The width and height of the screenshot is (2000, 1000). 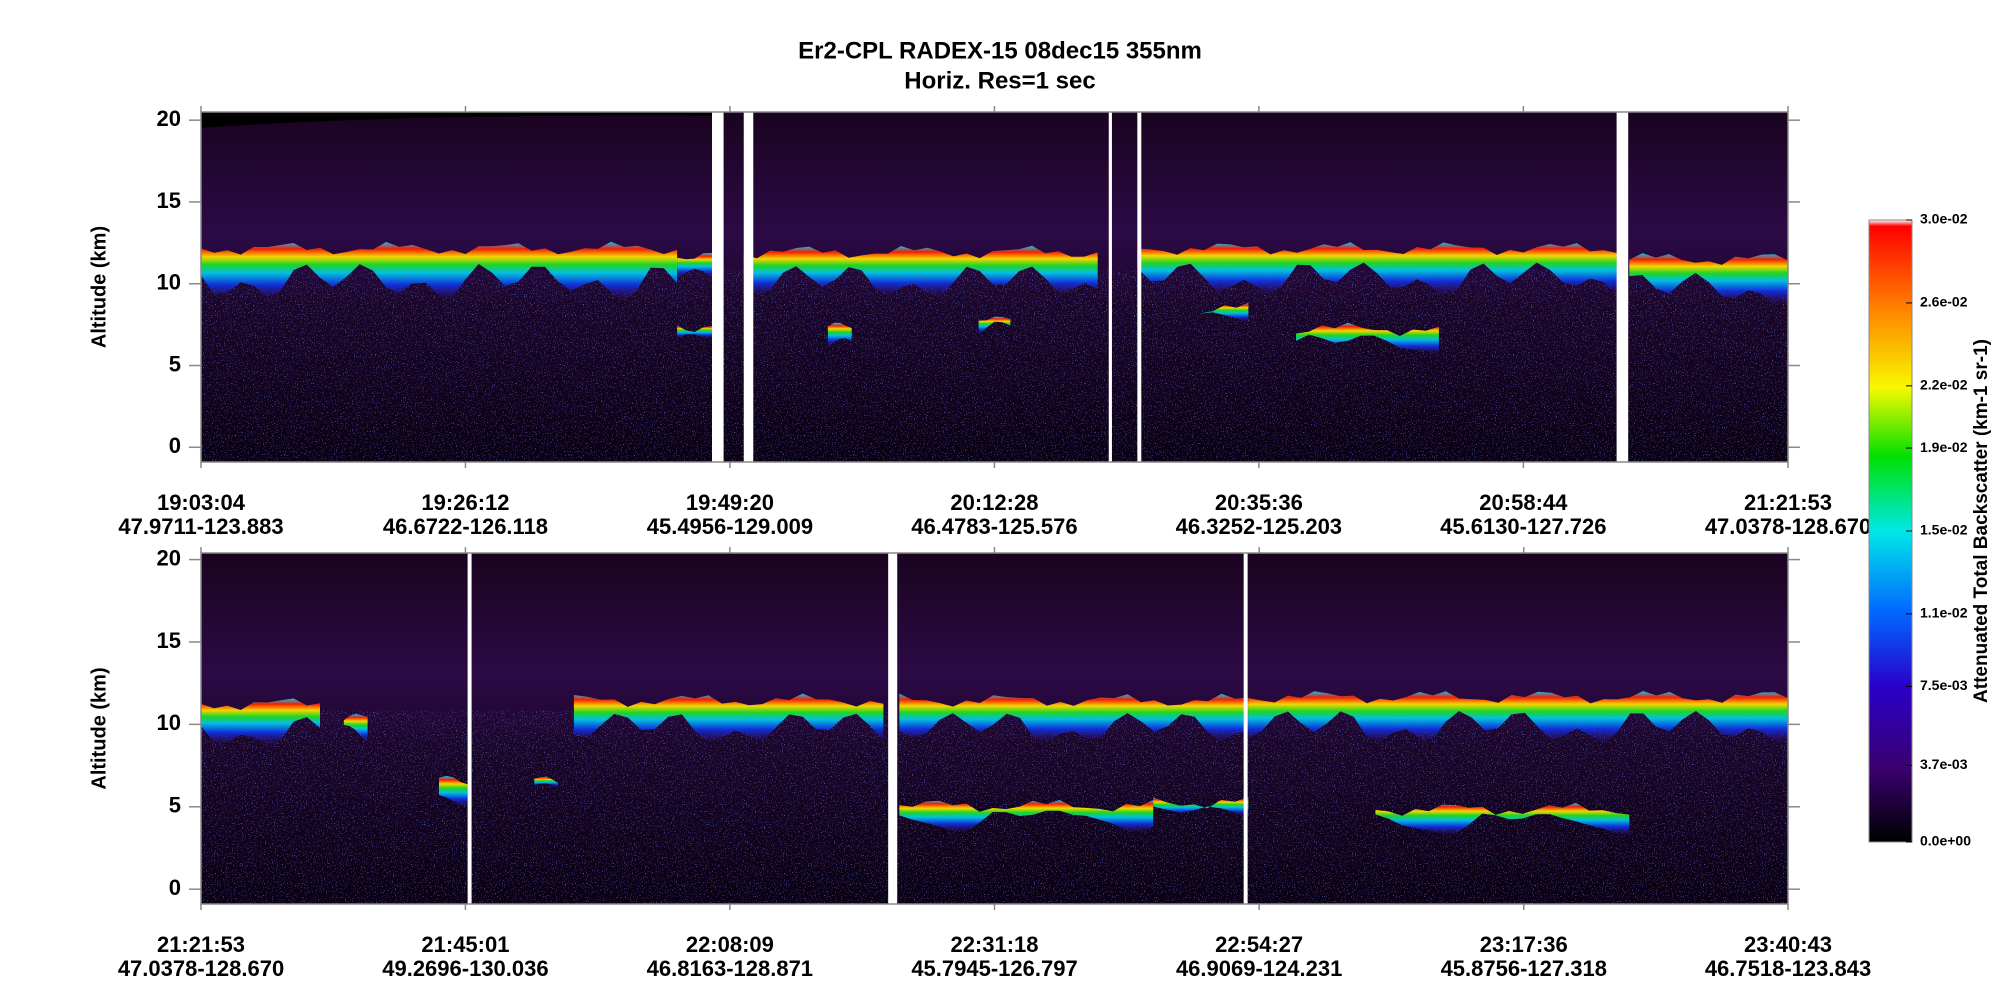 I want to click on x-tick-location: 49.2696-130.036, so click(x=465, y=968).